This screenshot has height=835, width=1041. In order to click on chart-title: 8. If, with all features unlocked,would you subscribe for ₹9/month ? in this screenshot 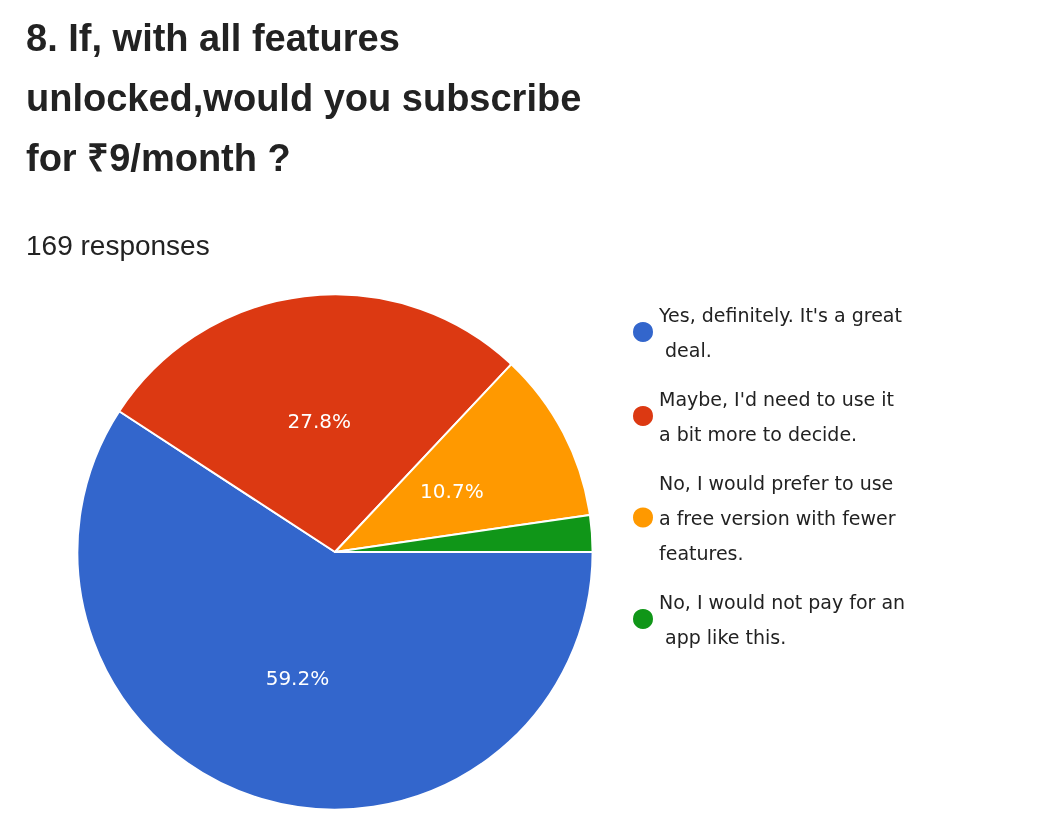, I will do `click(304, 98)`.